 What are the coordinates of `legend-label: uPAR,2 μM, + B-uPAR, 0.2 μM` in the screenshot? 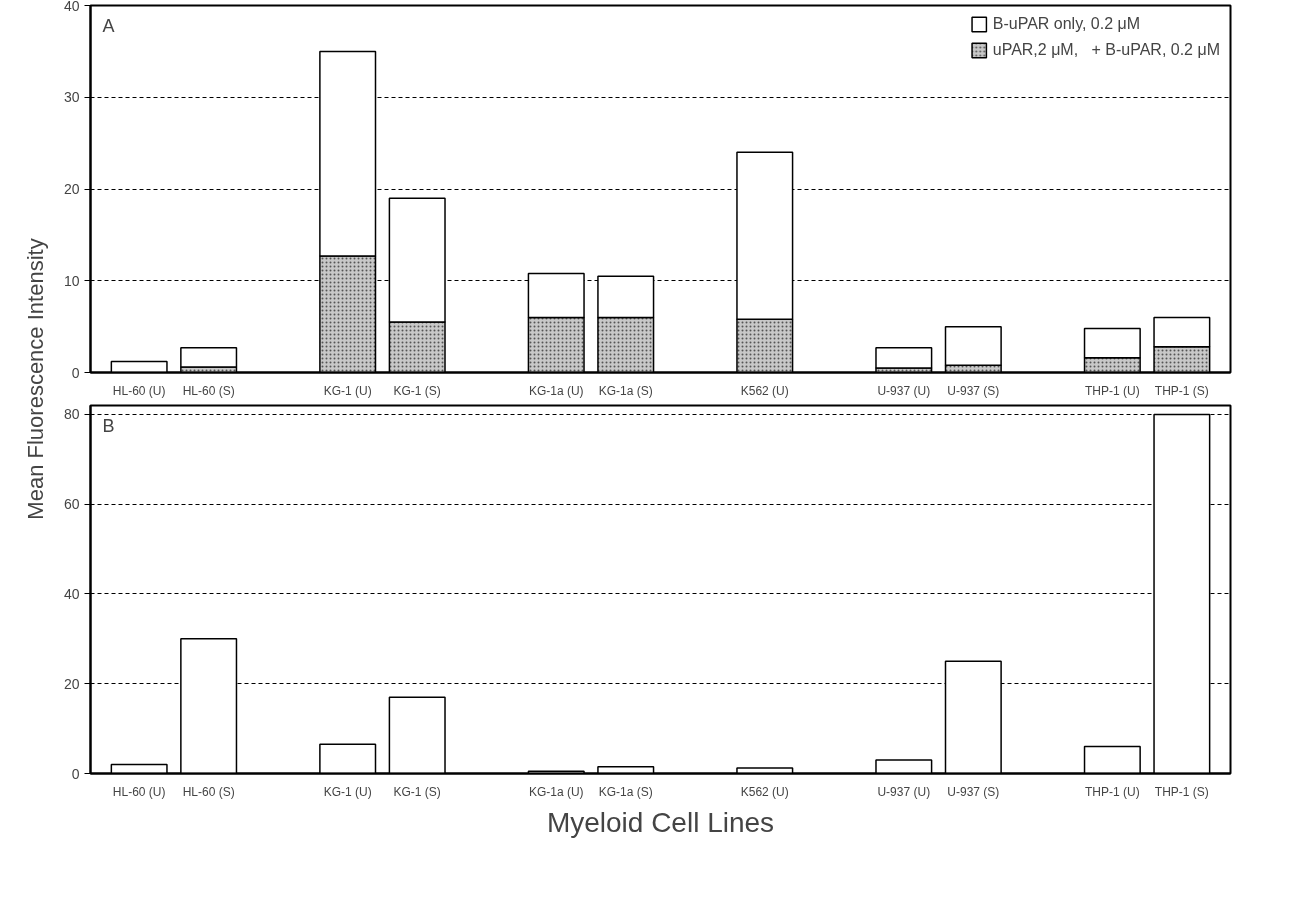 It's located at (1106, 50).